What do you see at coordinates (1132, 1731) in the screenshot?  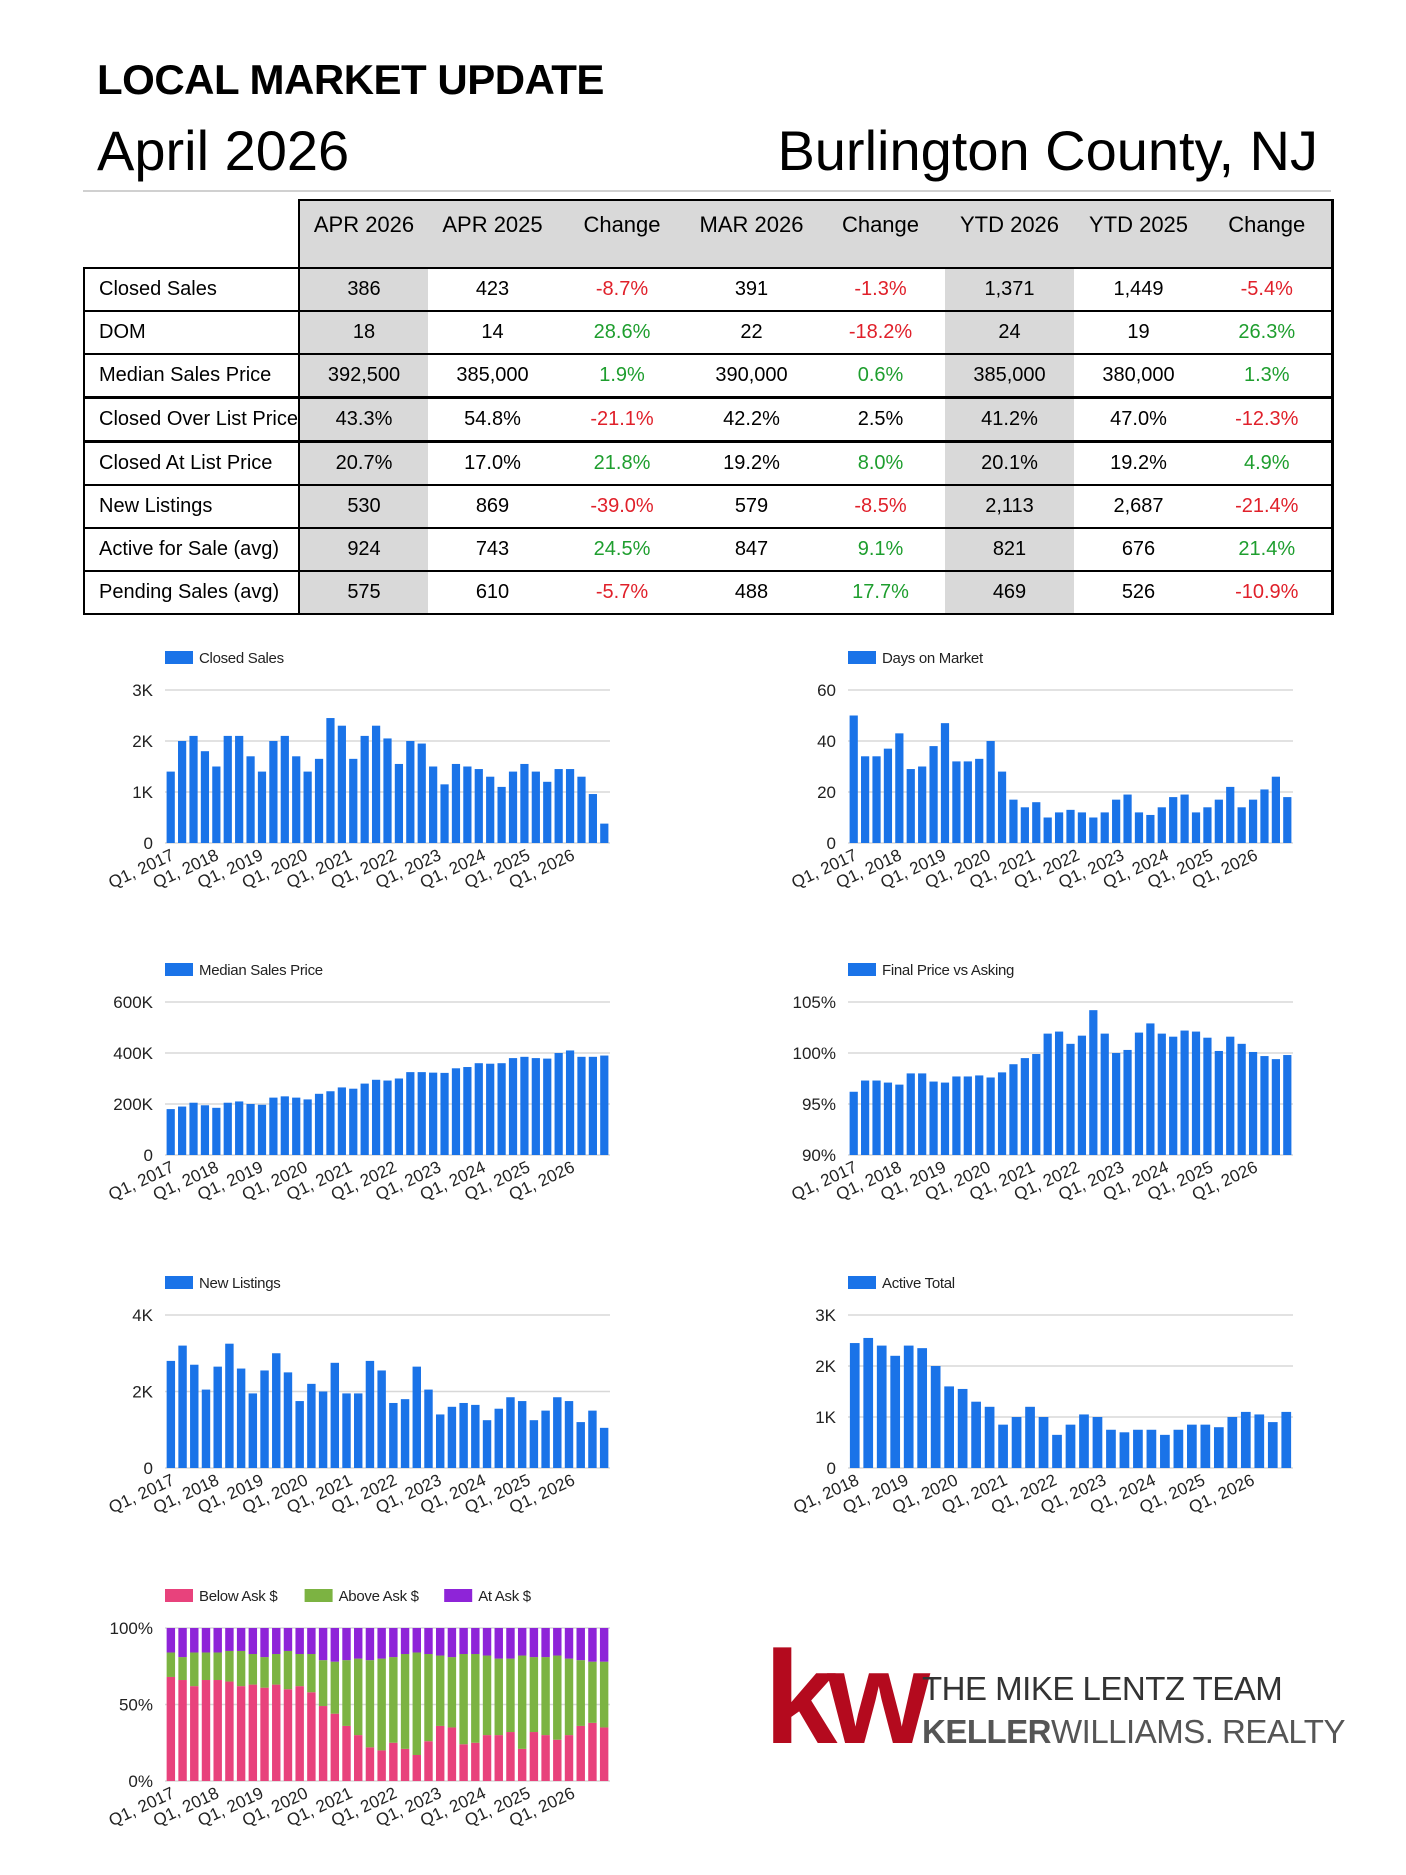 I see `brokerage-name-rest: WILLIAMS.` at bounding box center [1132, 1731].